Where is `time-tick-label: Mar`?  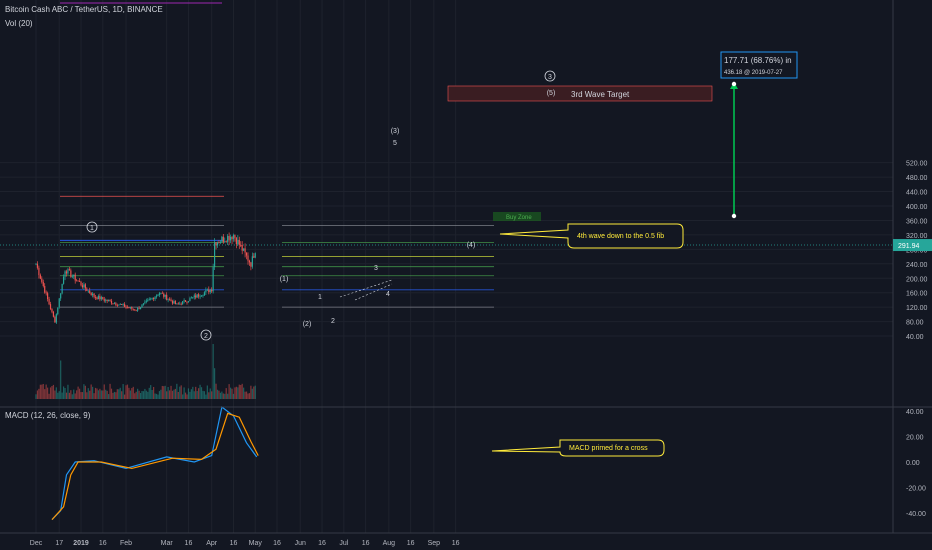
time-tick-label: Mar is located at coordinates (167, 543).